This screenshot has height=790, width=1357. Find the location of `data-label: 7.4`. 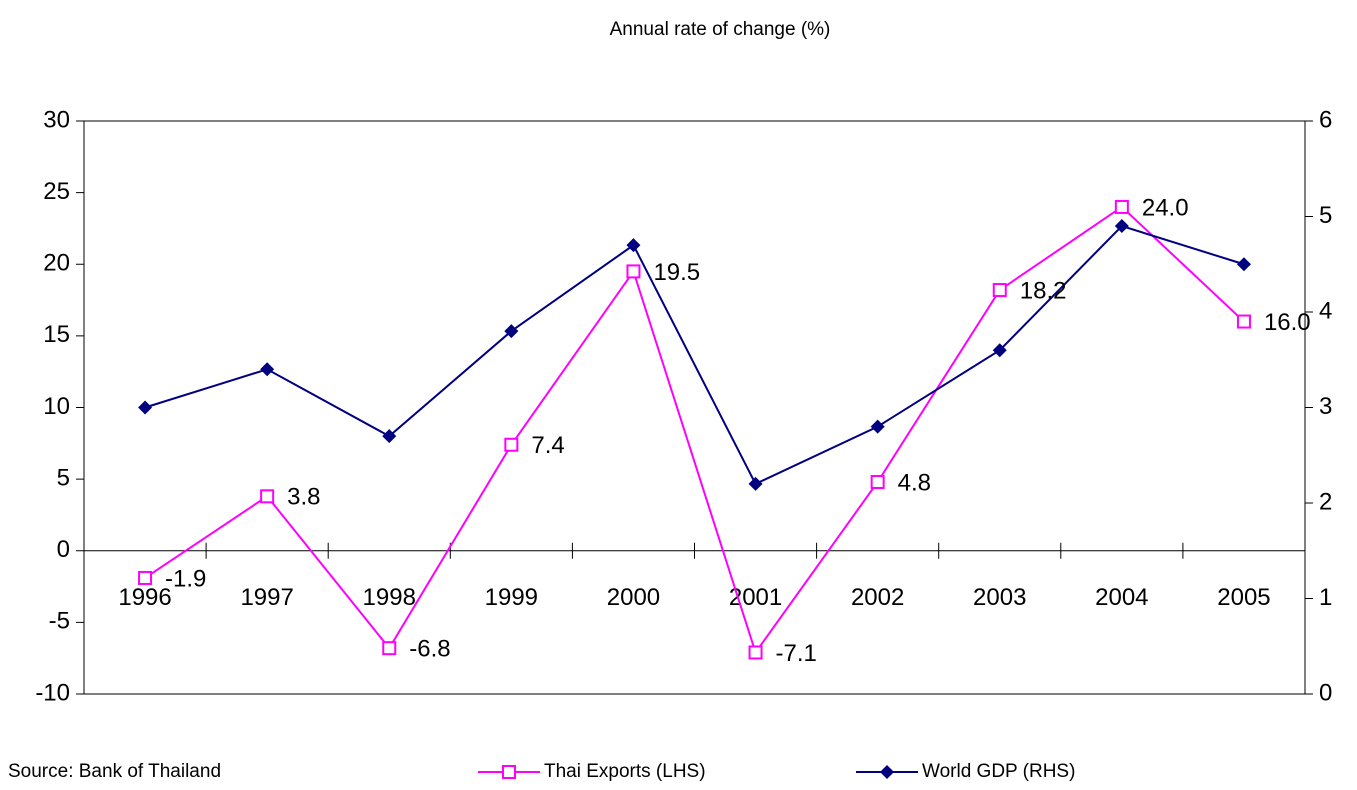

data-label: 7.4 is located at coordinates (547, 445).